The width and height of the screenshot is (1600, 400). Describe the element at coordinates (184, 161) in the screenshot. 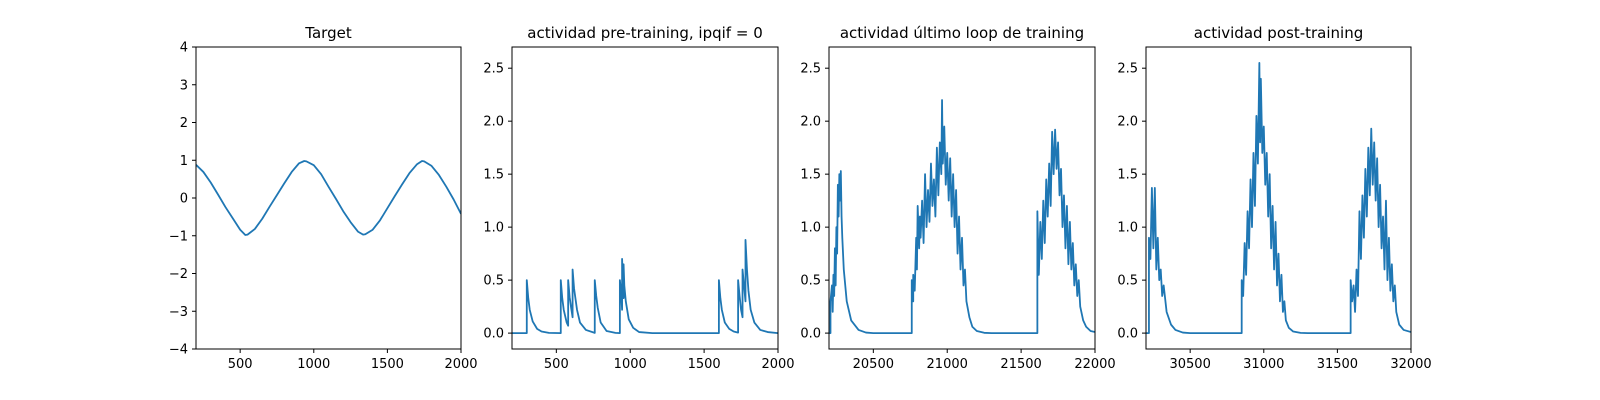

I see `y-tick-label: 1` at that location.